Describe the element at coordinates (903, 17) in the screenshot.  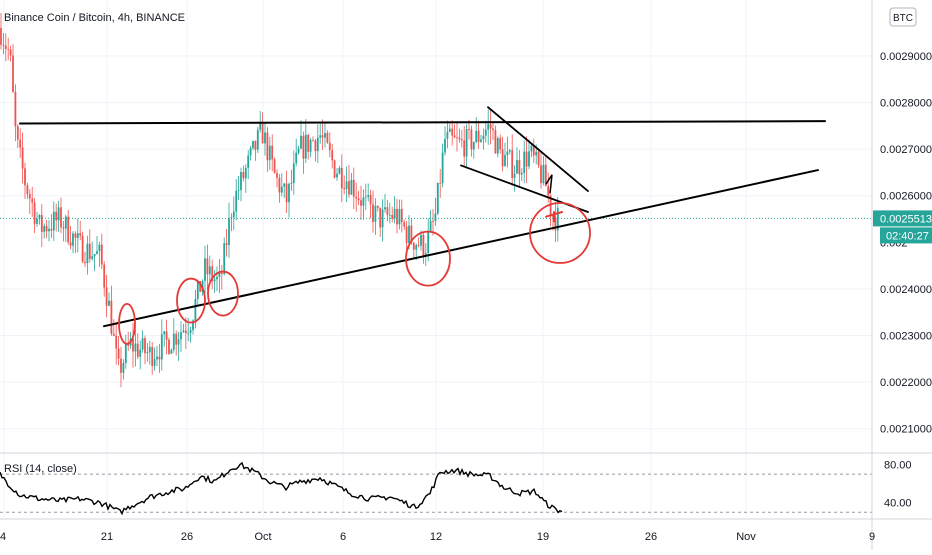
I see `currency-badge: BTC` at that location.